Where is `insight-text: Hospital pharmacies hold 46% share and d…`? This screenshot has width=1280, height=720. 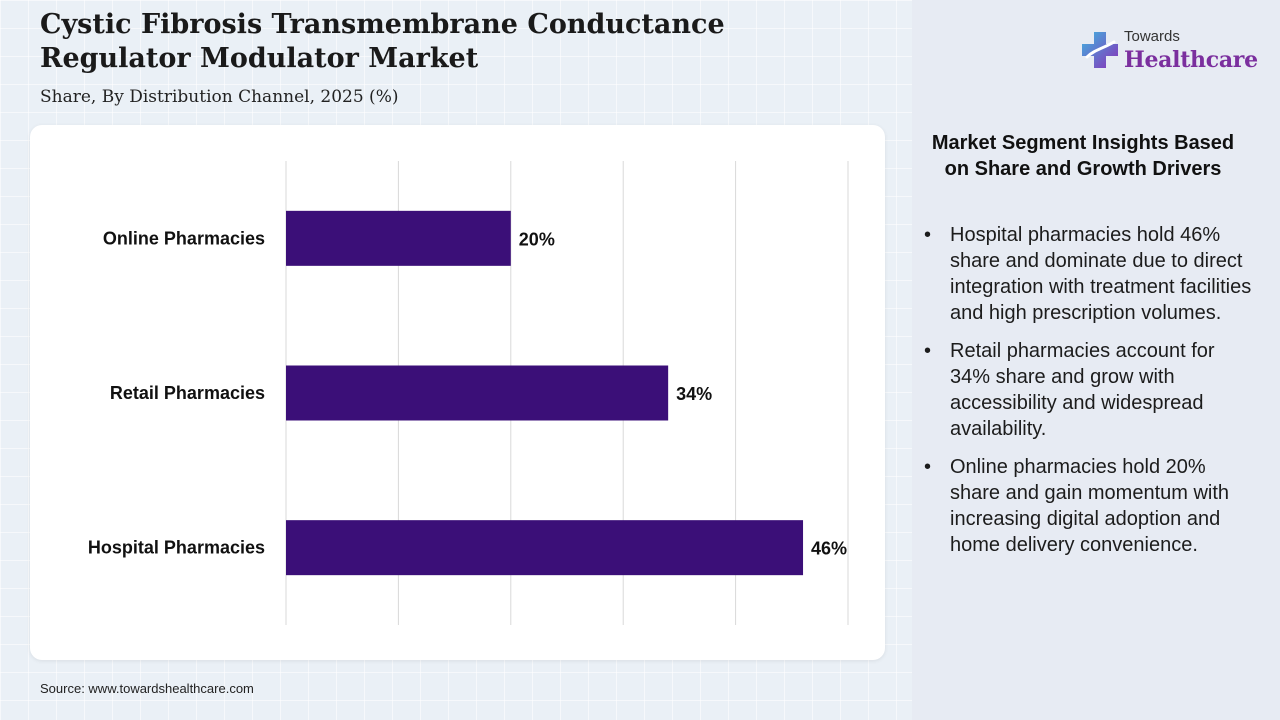 insight-text: Hospital pharmacies hold 46% share and d… is located at coordinates (1101, 274).